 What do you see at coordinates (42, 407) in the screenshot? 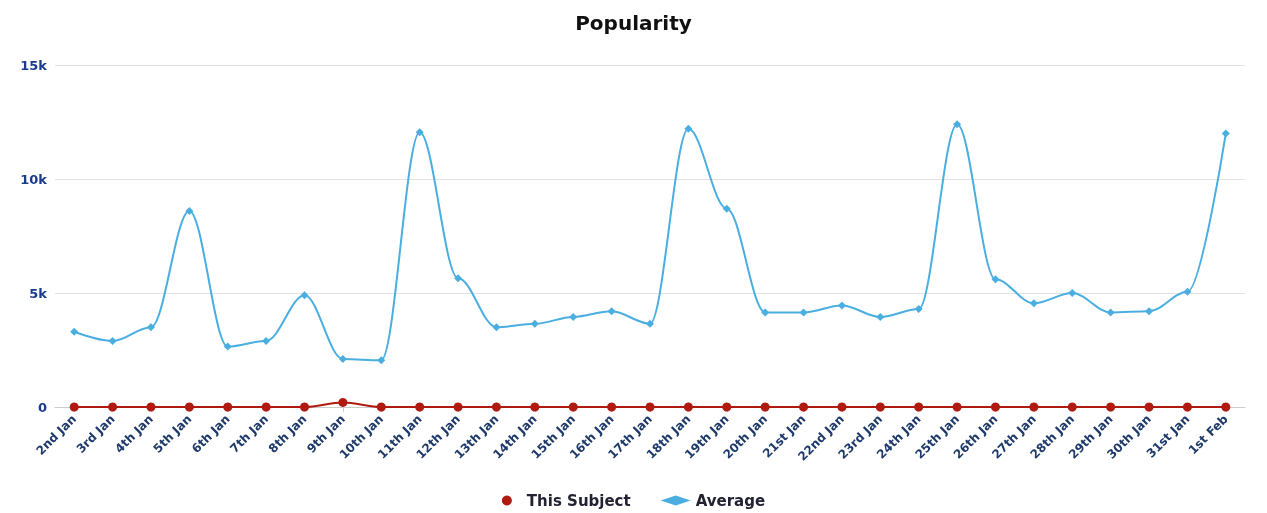
I see `y-tick-label: 0` at bounding box center [42, 407].